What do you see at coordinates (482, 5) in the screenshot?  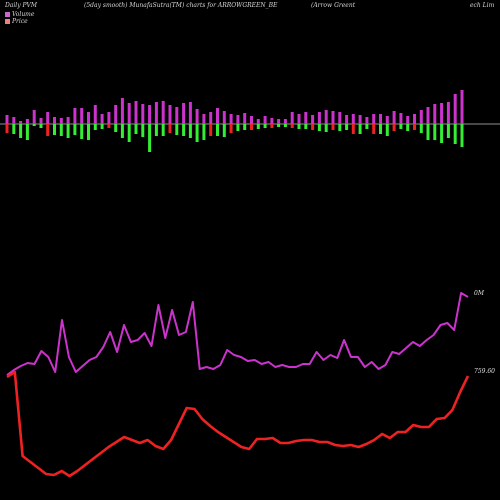 I see `chart-header-right: ech Lim` at bounding box center [482, 5].